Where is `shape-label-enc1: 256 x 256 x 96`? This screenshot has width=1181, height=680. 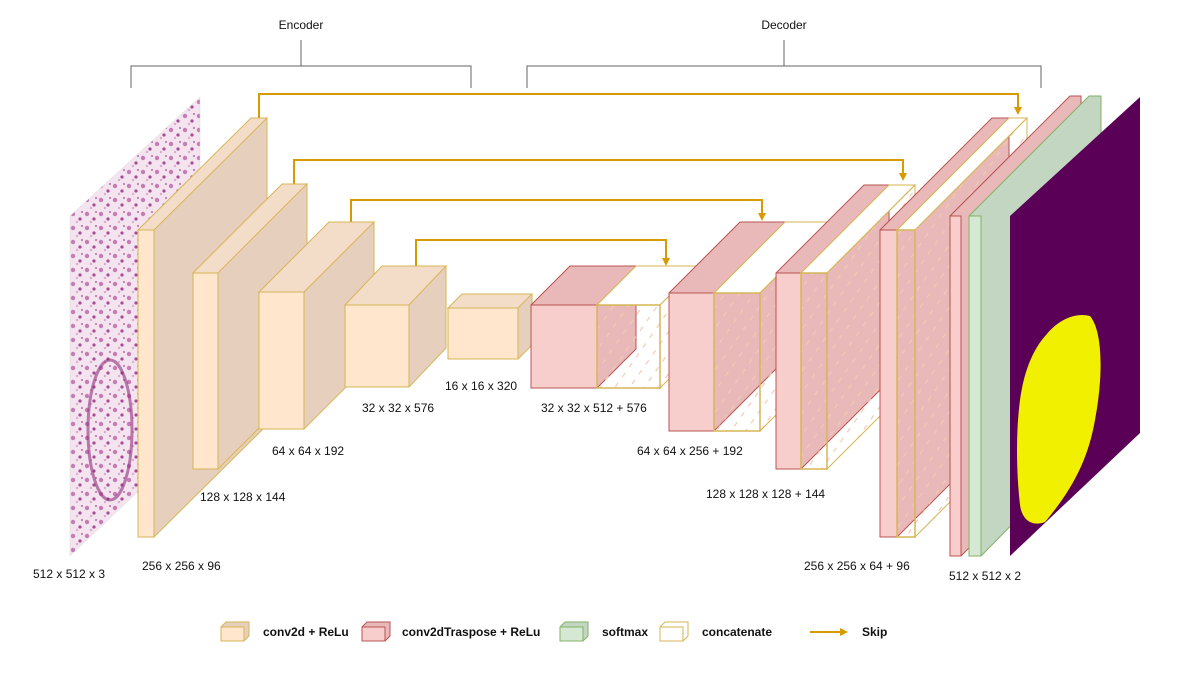
shape-label-enc1: 256 x 256 x 96 is located at coordinates (181, 566).